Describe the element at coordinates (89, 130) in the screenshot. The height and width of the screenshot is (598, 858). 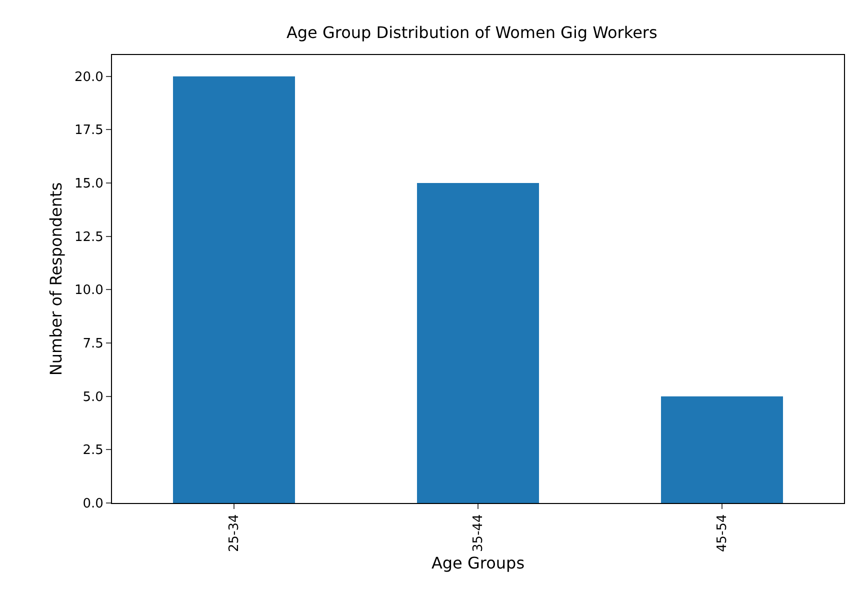
I see `y-tick-label: 17.5` at that location.